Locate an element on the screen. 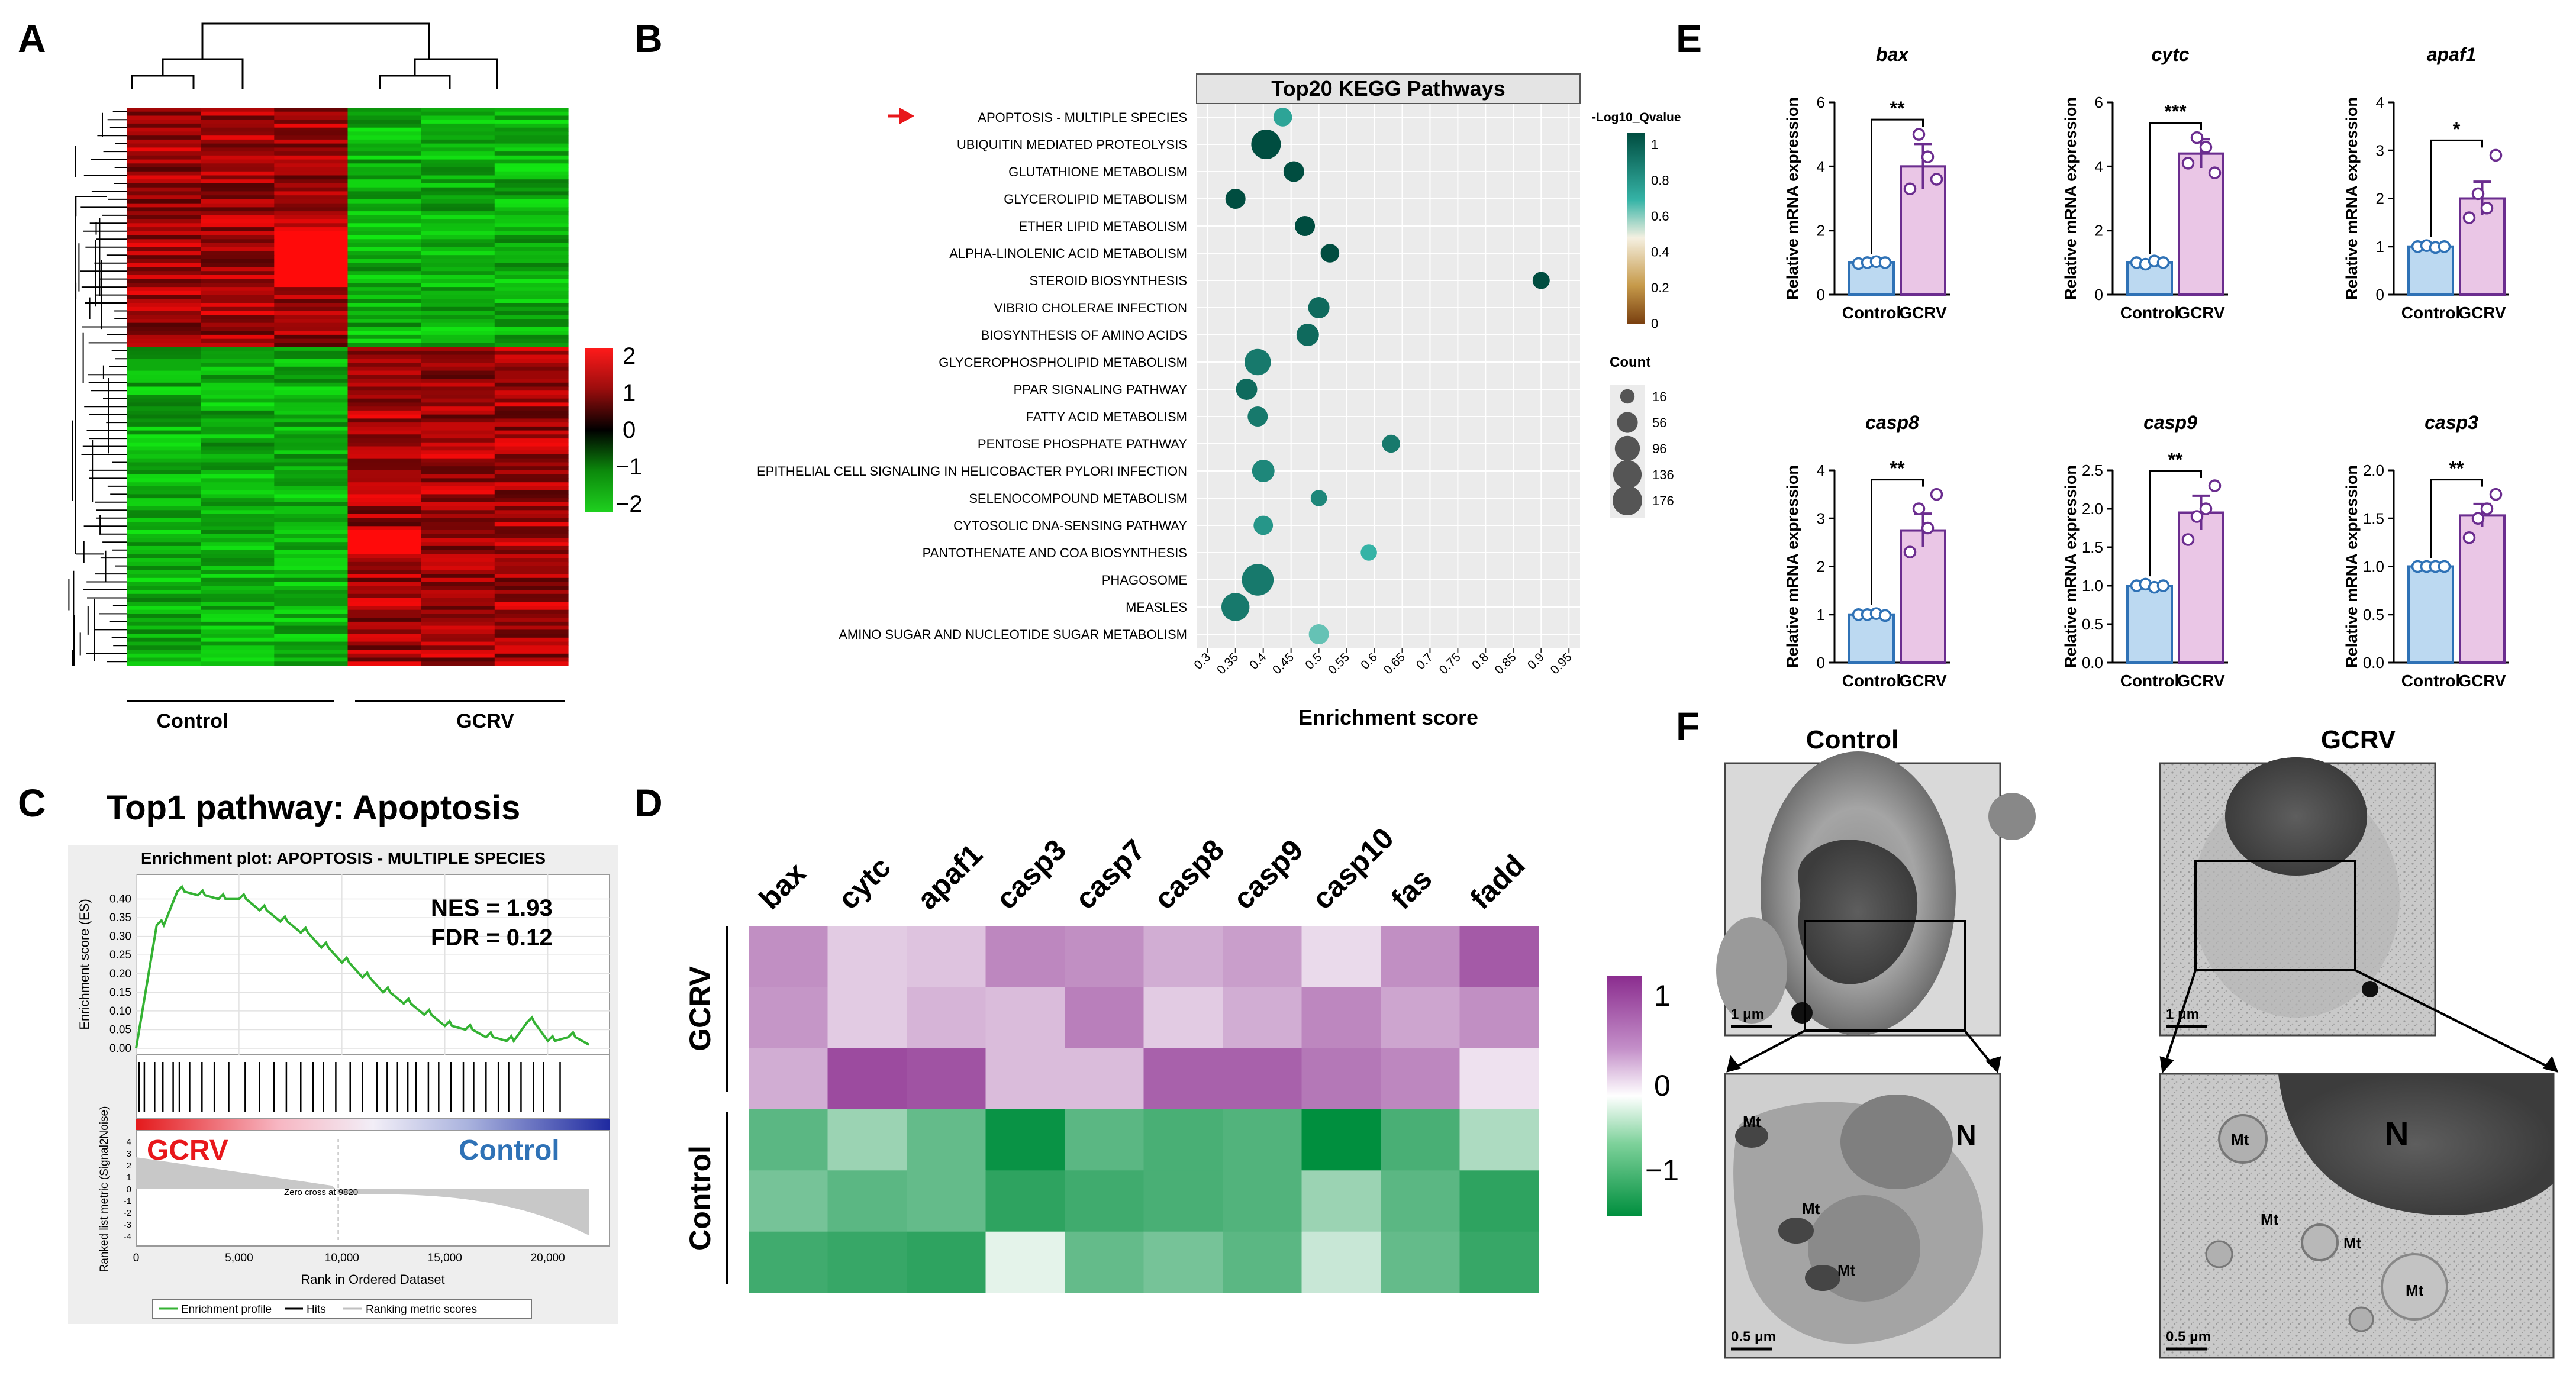  panel-f-tem: Control GCRV 1 μm 1 μm N Mt Mt Mt 0.5 μm is located at coordinates (2137, 1042).